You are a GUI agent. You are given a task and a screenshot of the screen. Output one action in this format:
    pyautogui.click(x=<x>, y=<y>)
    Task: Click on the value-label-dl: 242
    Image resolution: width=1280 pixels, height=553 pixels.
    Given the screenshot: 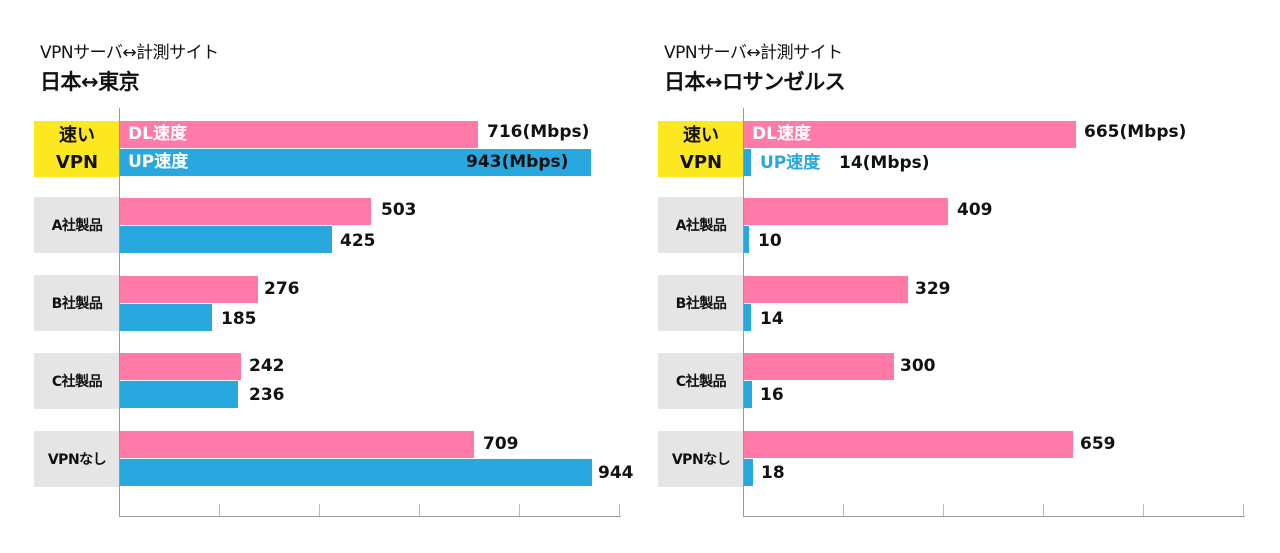 What is the action you would take?
    pyautogui.click(x=267, y=366)
    